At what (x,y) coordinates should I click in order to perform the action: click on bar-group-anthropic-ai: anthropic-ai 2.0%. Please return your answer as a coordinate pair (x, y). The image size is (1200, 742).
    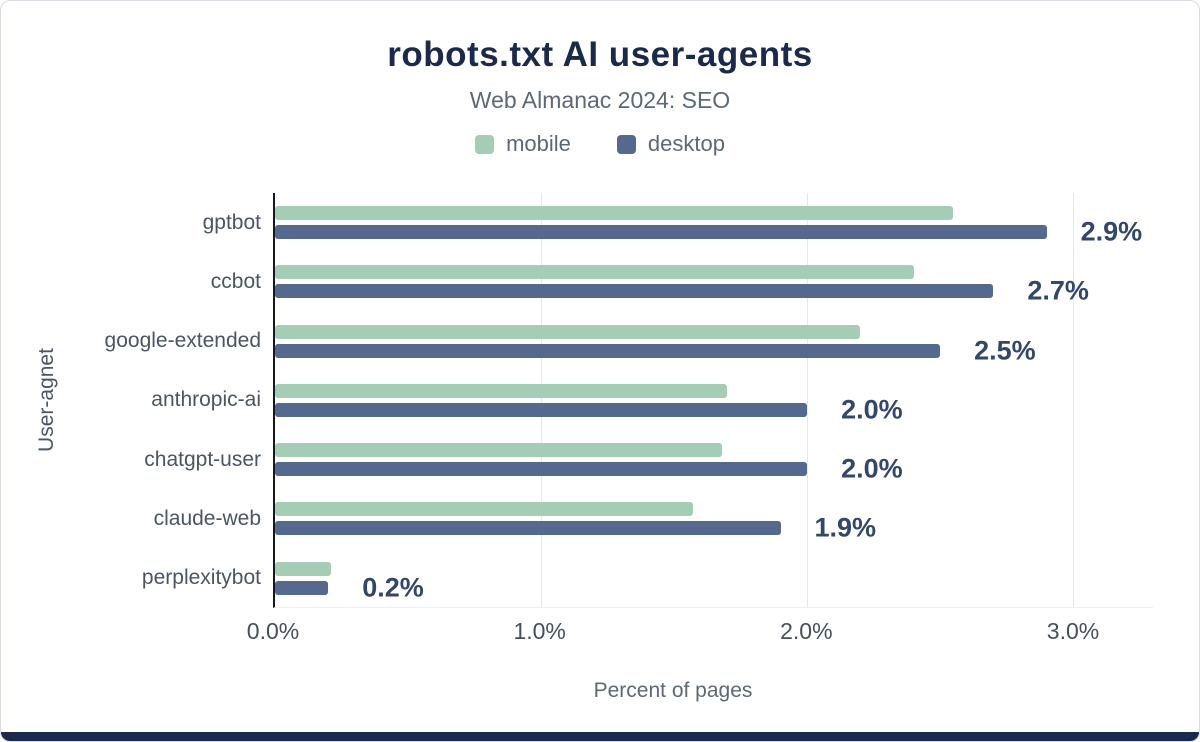
    Looking at the image, I should click on (652, 400).